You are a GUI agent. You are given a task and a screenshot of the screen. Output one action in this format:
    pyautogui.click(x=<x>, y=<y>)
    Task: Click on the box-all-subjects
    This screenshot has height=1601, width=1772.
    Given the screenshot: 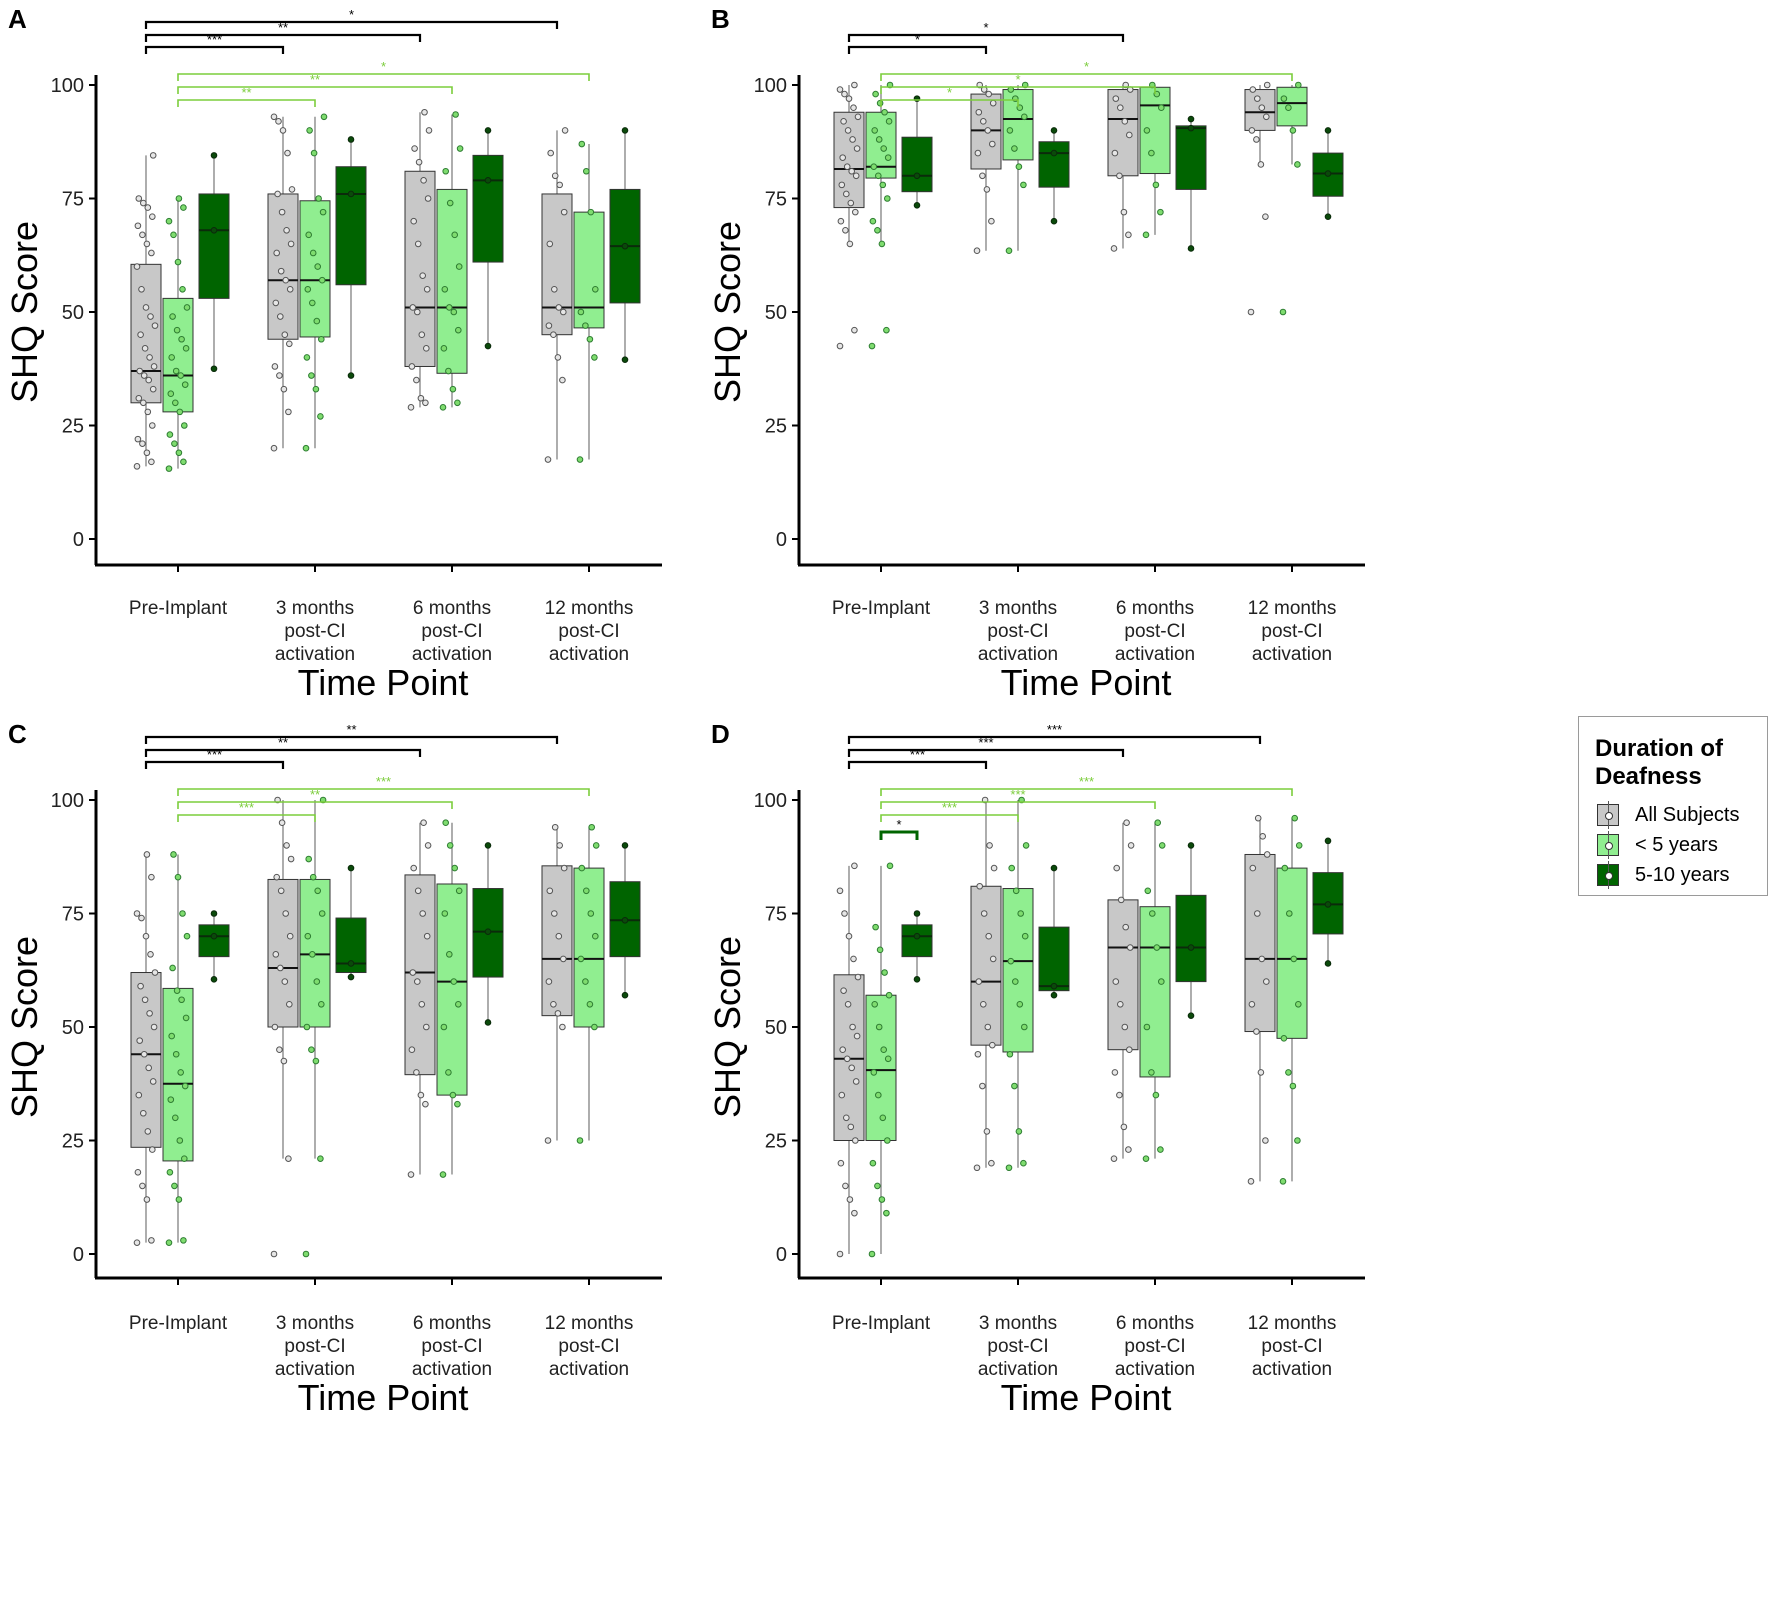 What is the action you would take?
    pyautogui.click(x=1260, y=110)
    